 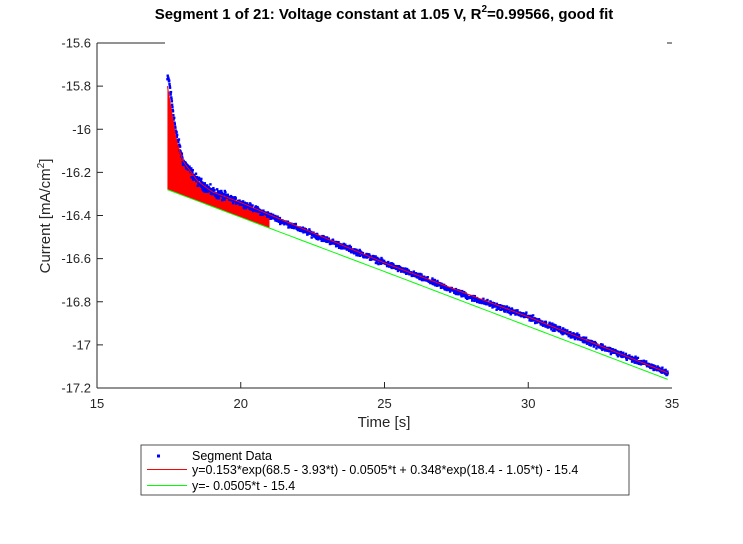 I want to click on legend-box, so click(x=385, y=470).